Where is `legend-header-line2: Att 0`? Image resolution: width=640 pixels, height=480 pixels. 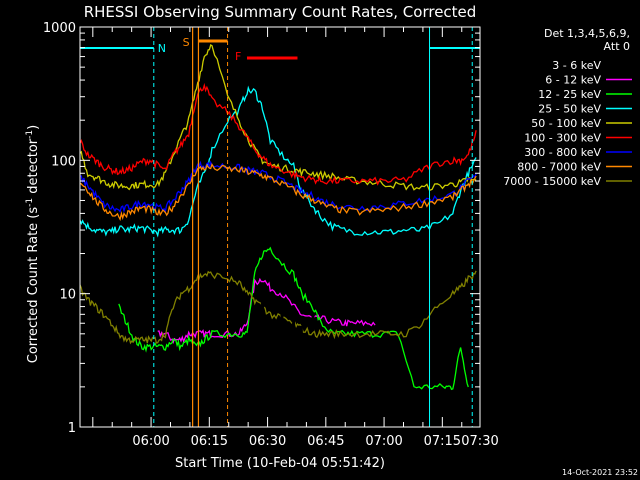 legend-header-line2: Att 0 is located at coordinates (617, 46).